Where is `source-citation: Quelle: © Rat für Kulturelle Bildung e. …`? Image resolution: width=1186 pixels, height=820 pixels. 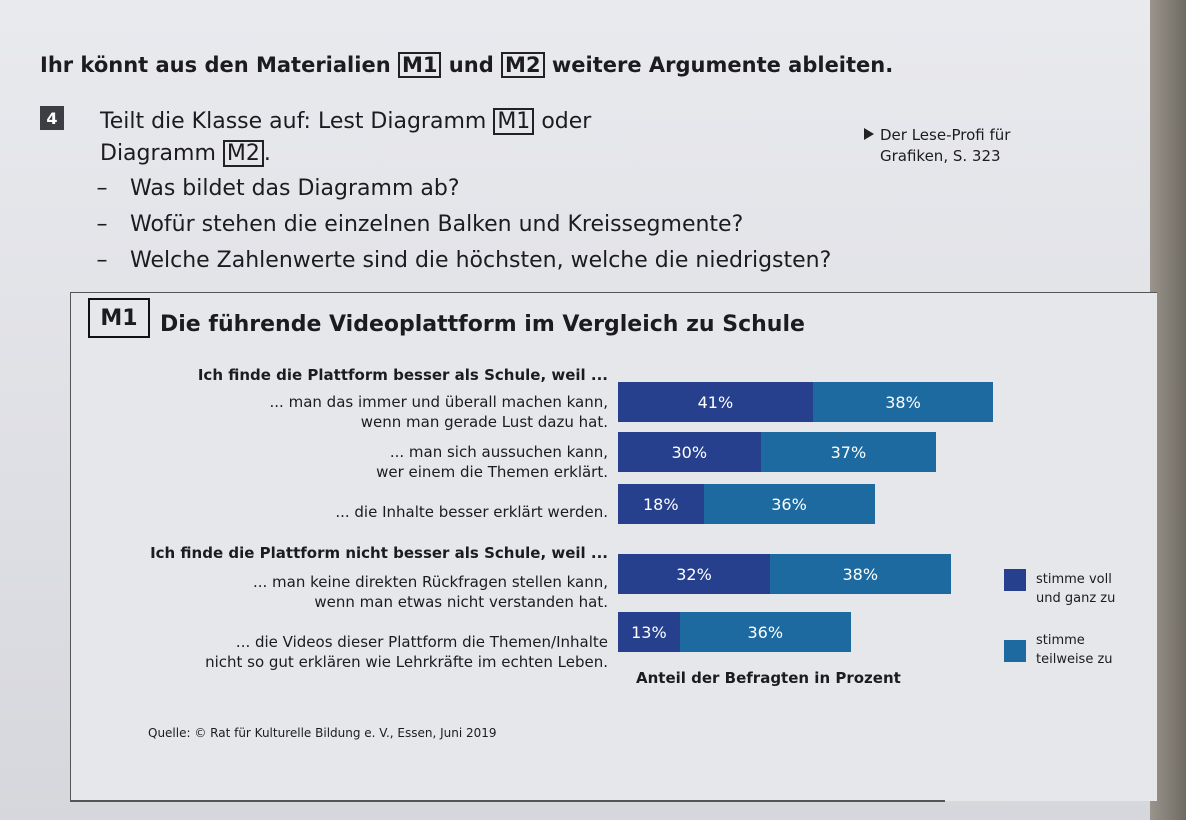 source-citation: Quelle: © Rat für Kulturelle Bildung e. … is located at coordinates (322, 733).